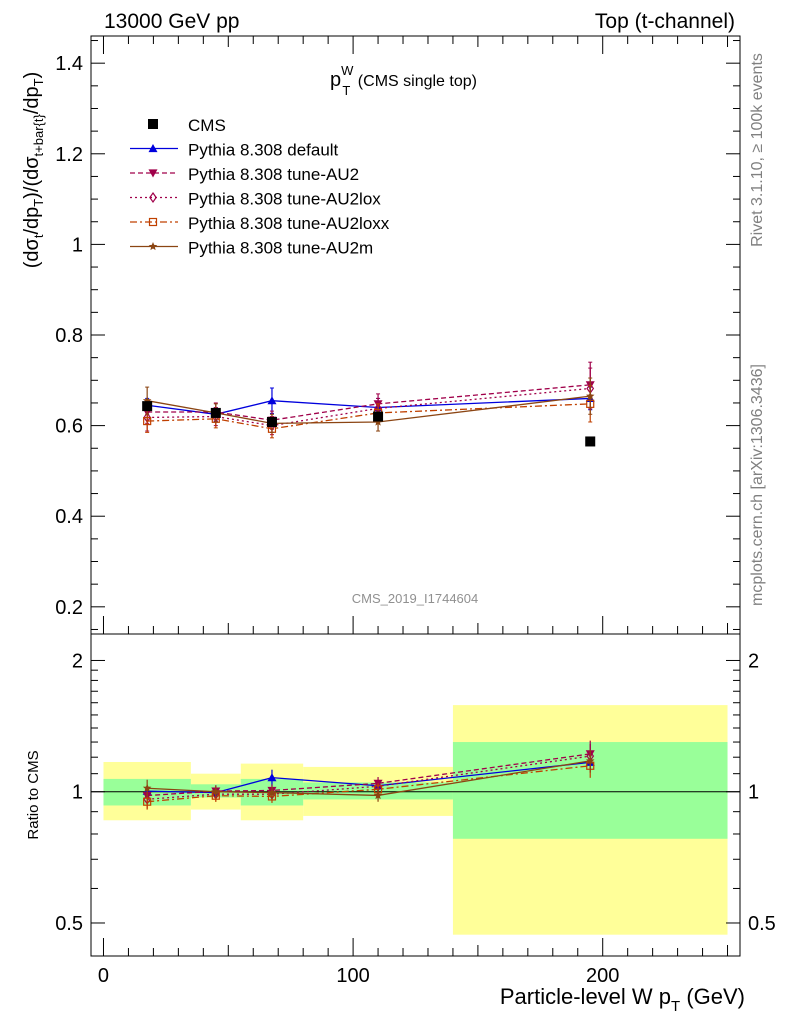 This screenshot has width=786, height=1024. I want to click on ratio-tick-label: 1, so click(77, 793).